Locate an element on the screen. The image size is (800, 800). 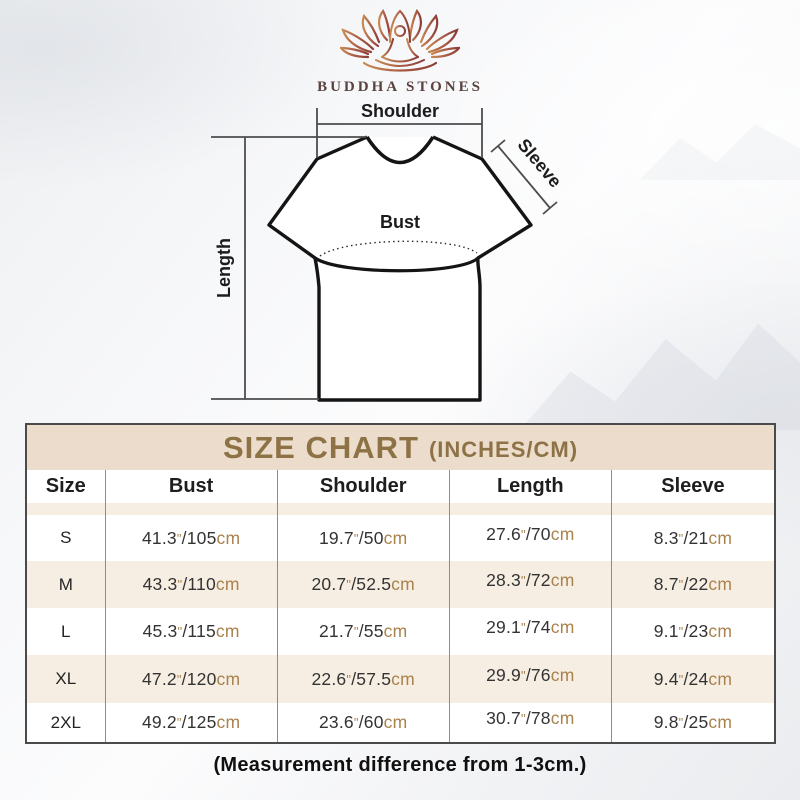
tshirt-outline is located at coordinates (400, 268).